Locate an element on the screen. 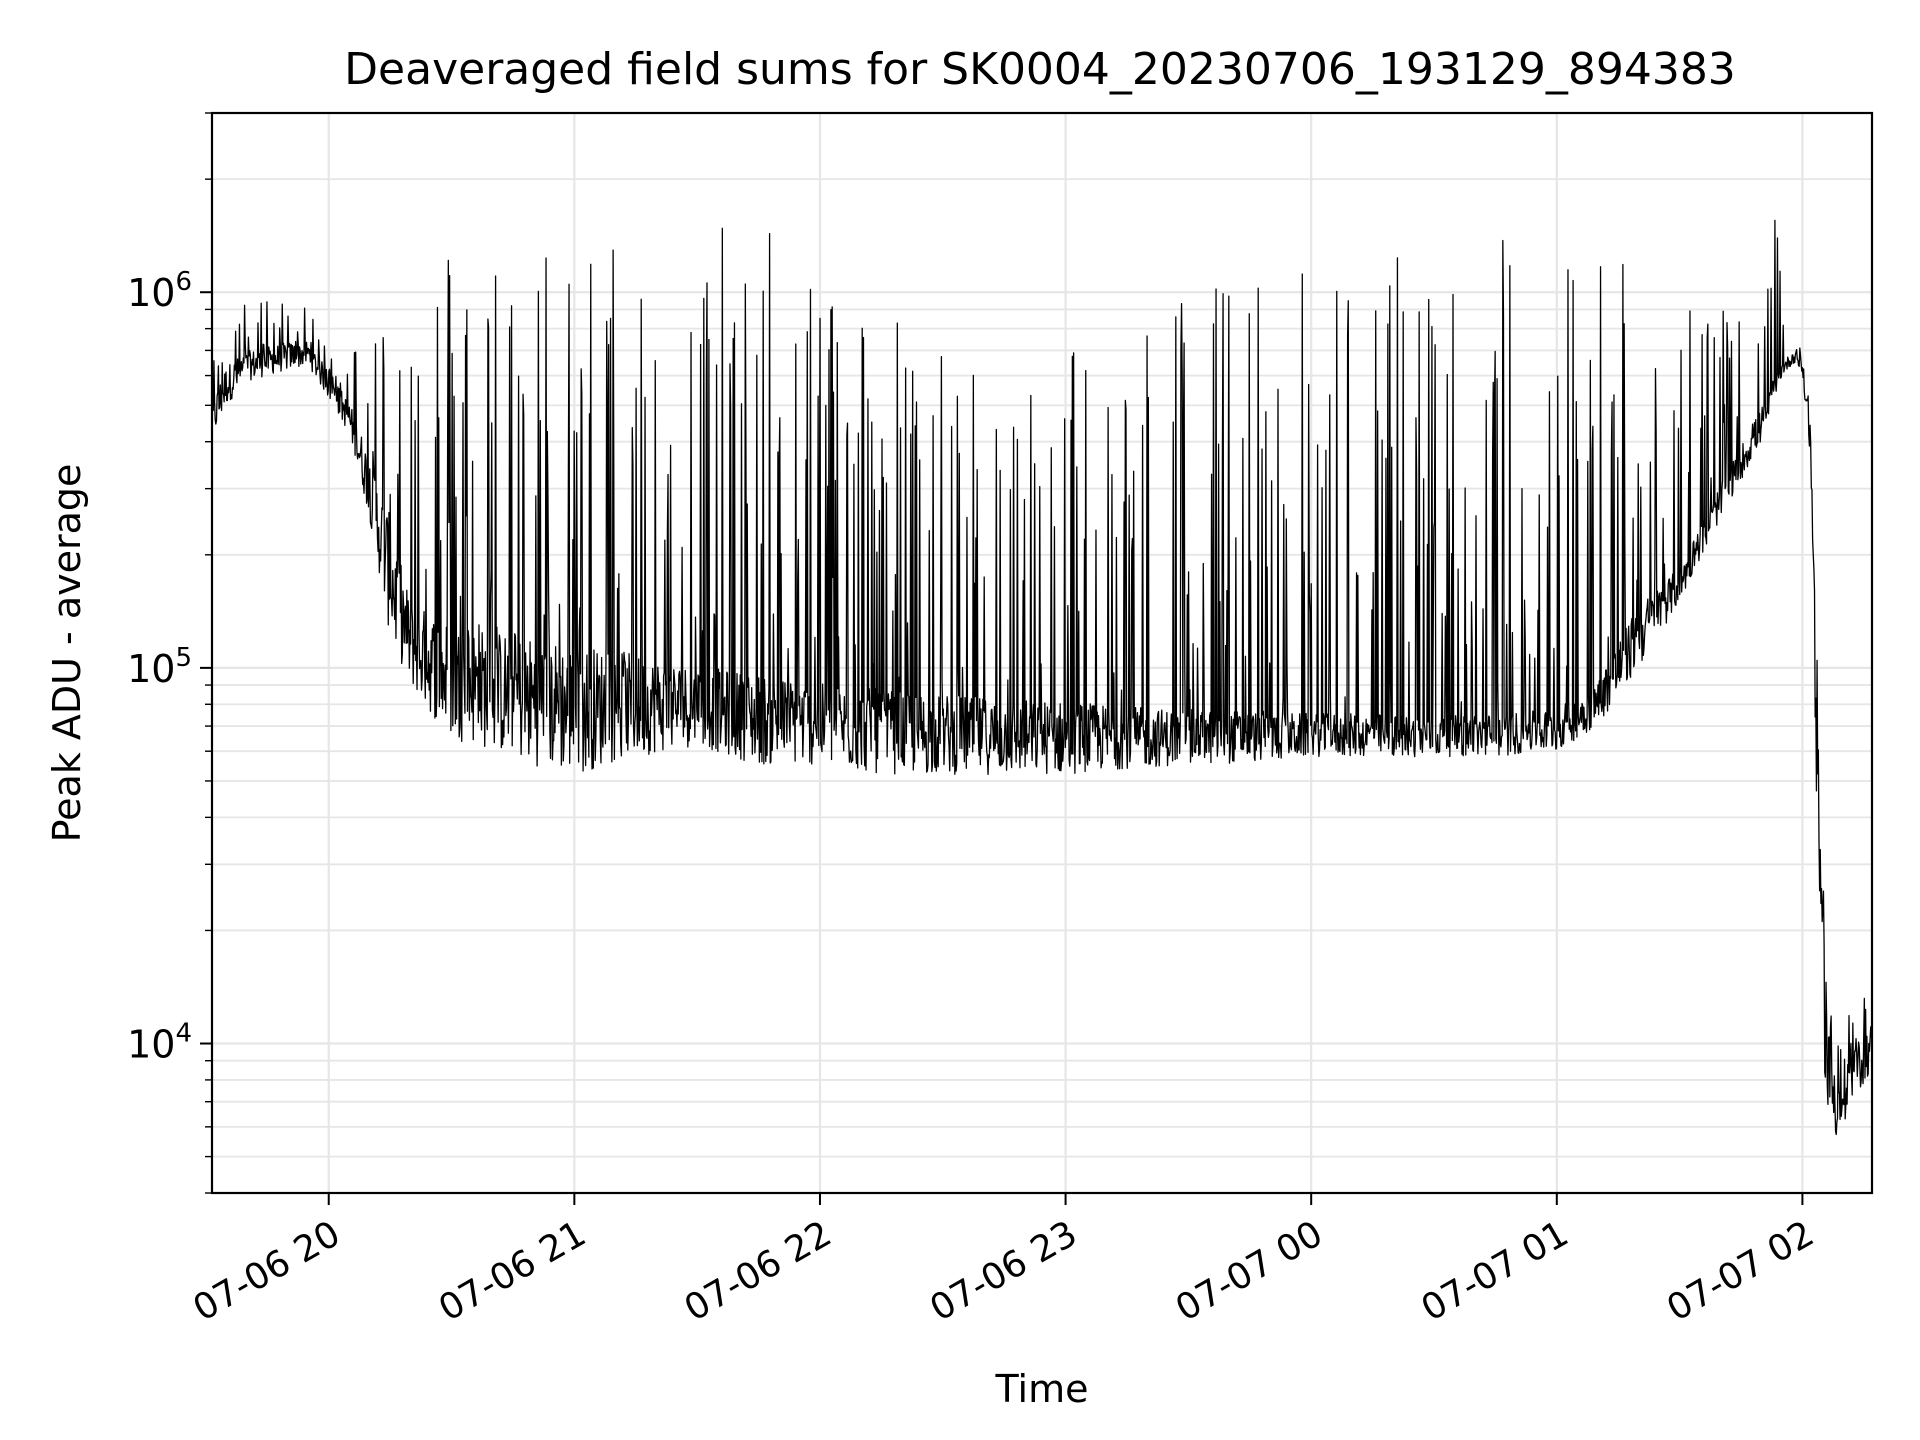  y-tick-label: 105 is located at coordinates (159, 667).